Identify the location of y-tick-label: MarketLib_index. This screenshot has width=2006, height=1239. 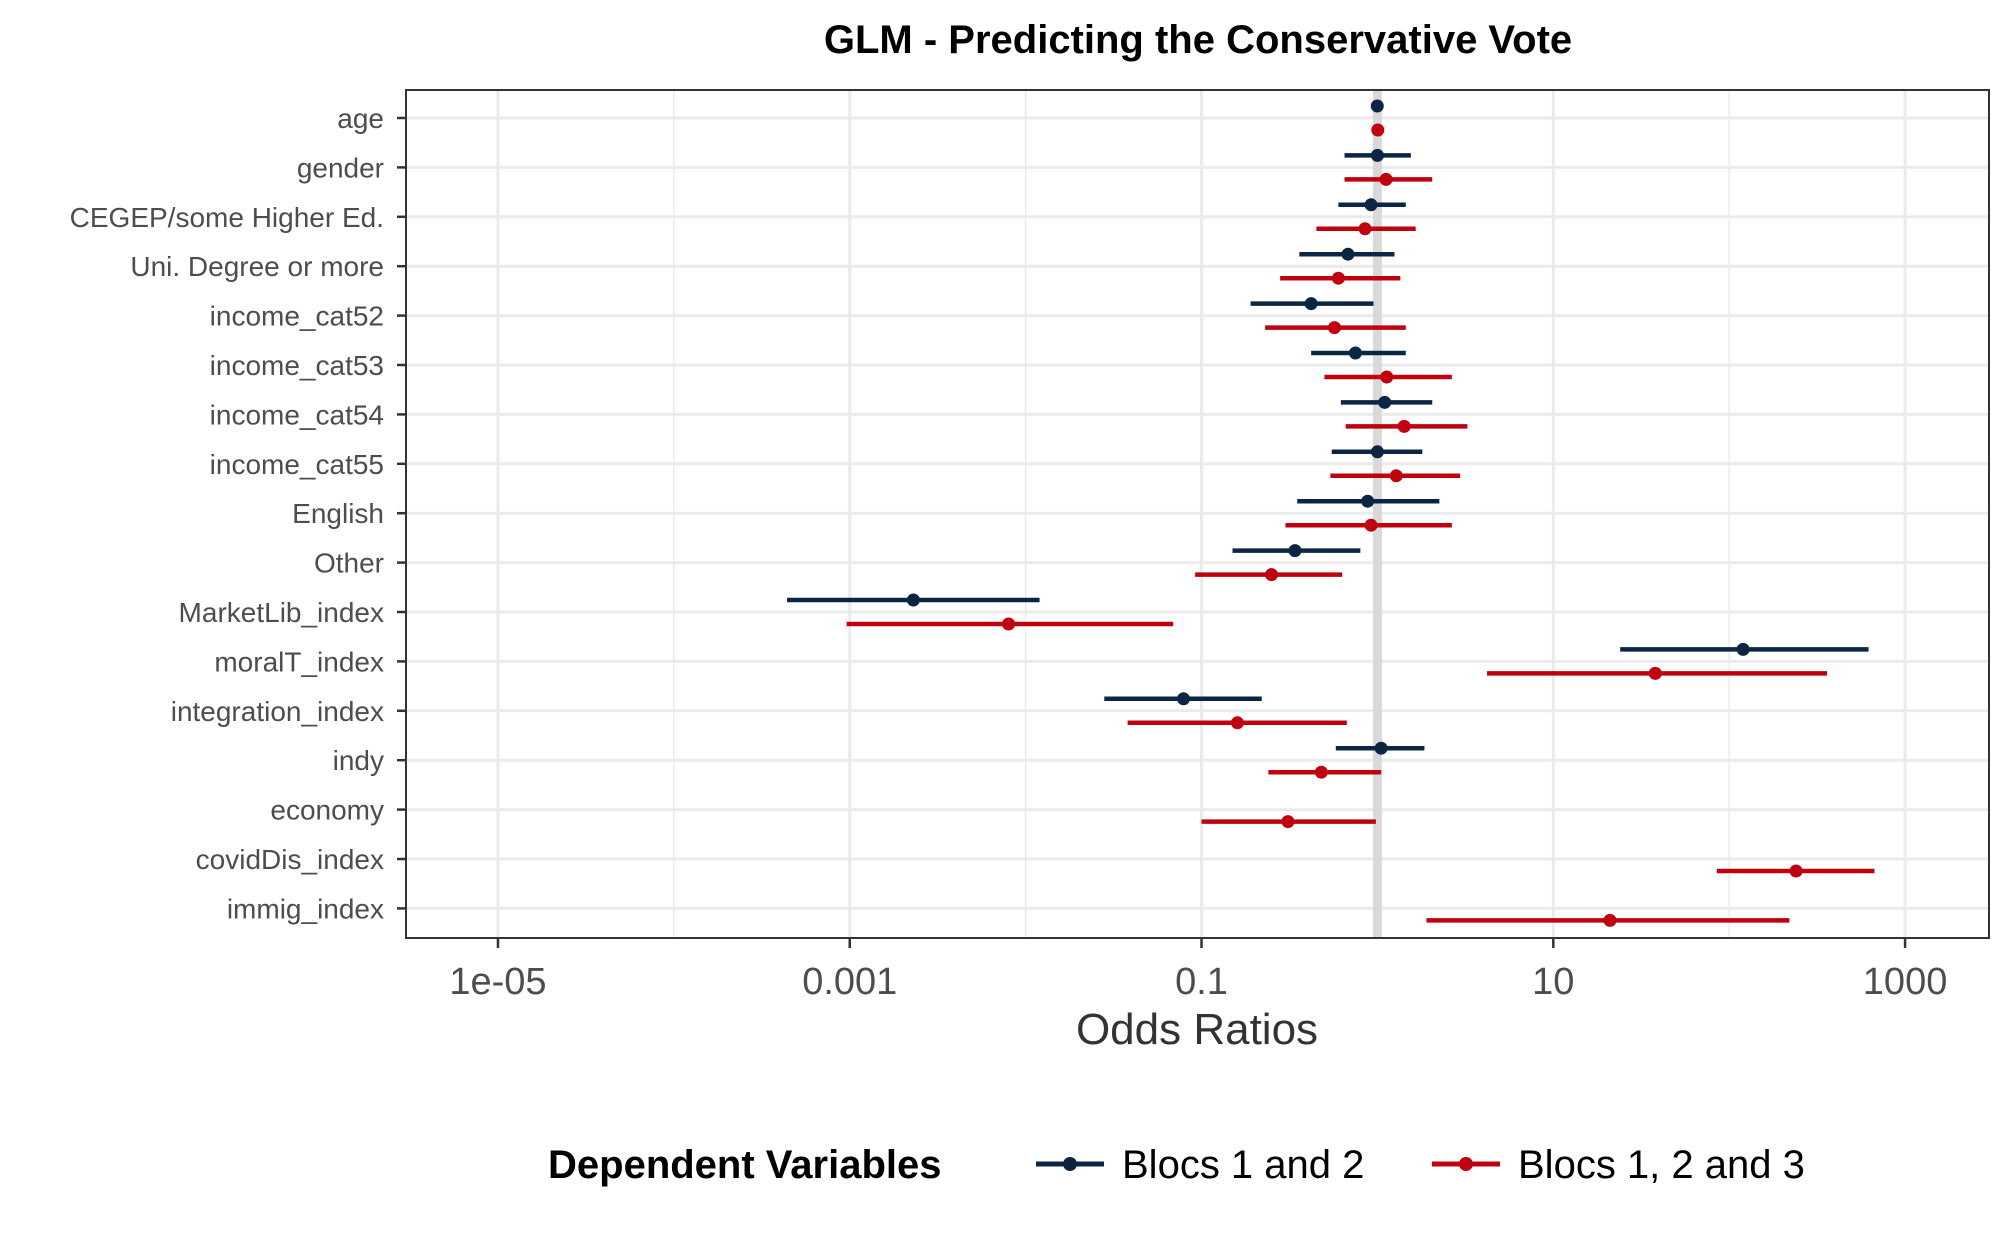
(281, 612).